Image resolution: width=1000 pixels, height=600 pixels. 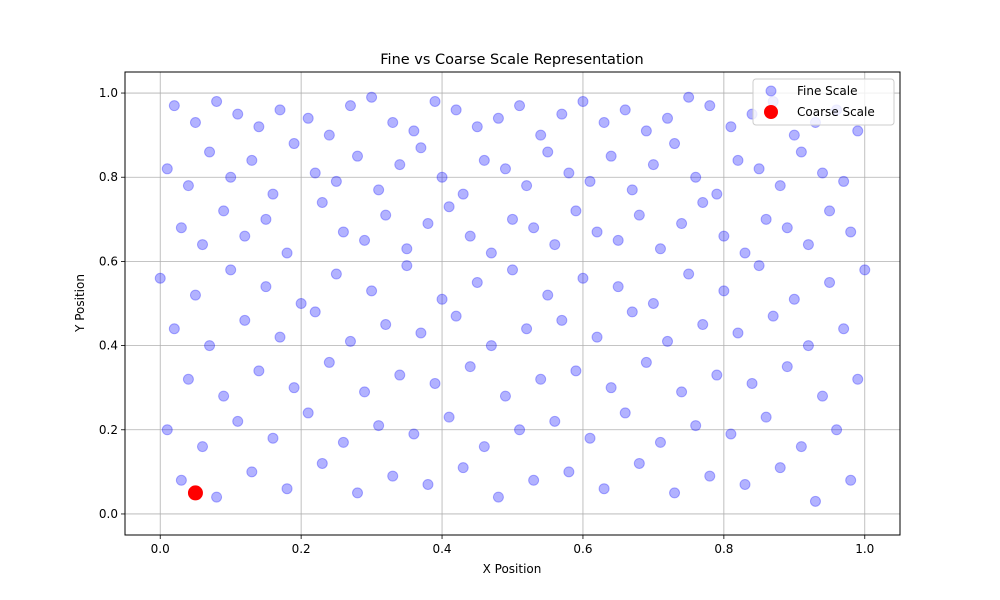 What do you see at coordinates (195, 493) in the screenshot?
I see `coarse-scale-point` at bounding box center [195, 493].